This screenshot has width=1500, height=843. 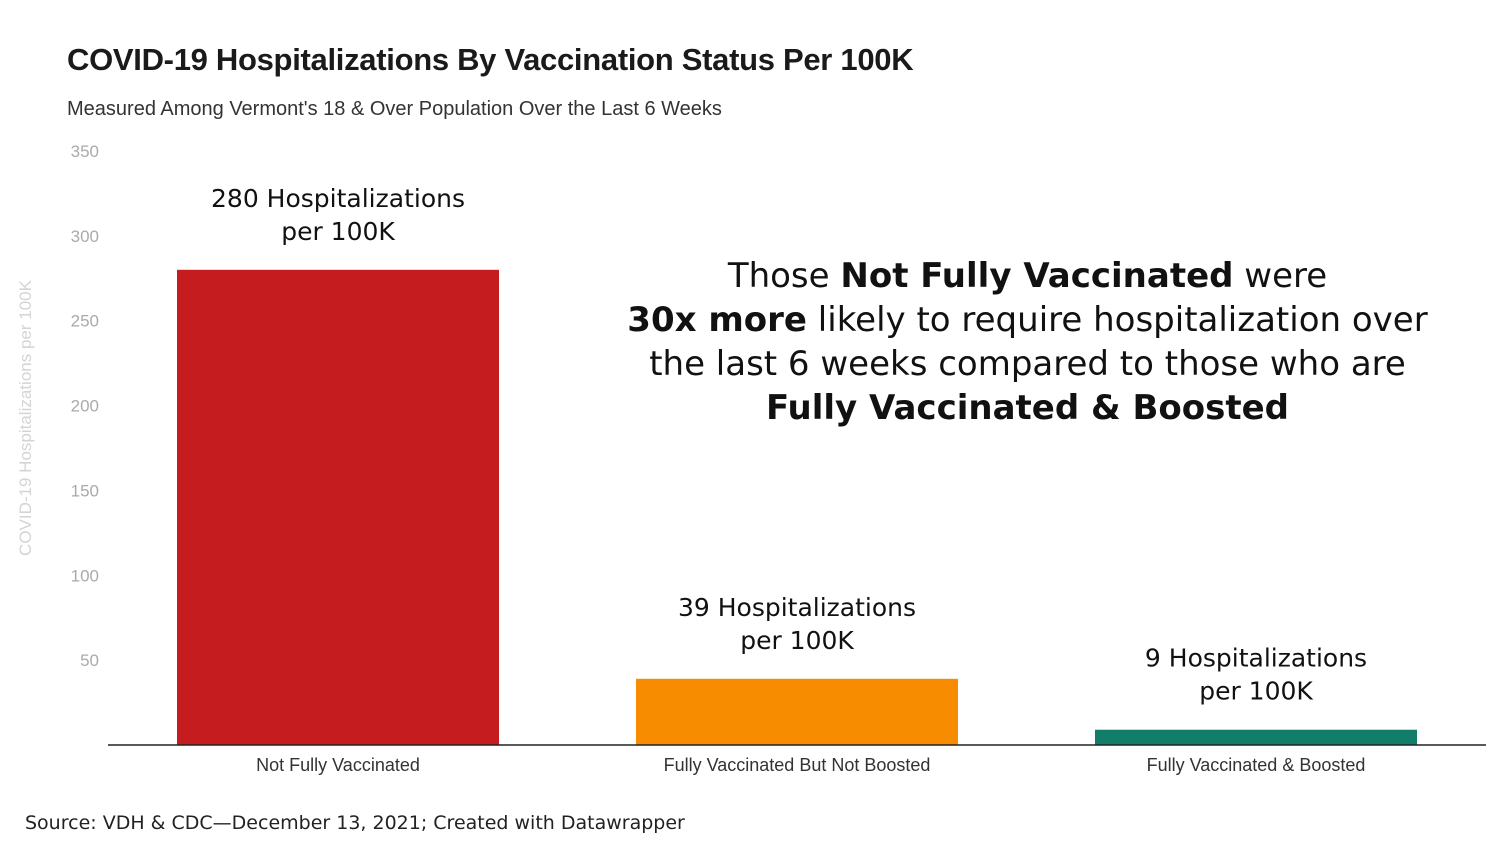 I want to click on y-tick-label: 350, so click(x=85, y=151).